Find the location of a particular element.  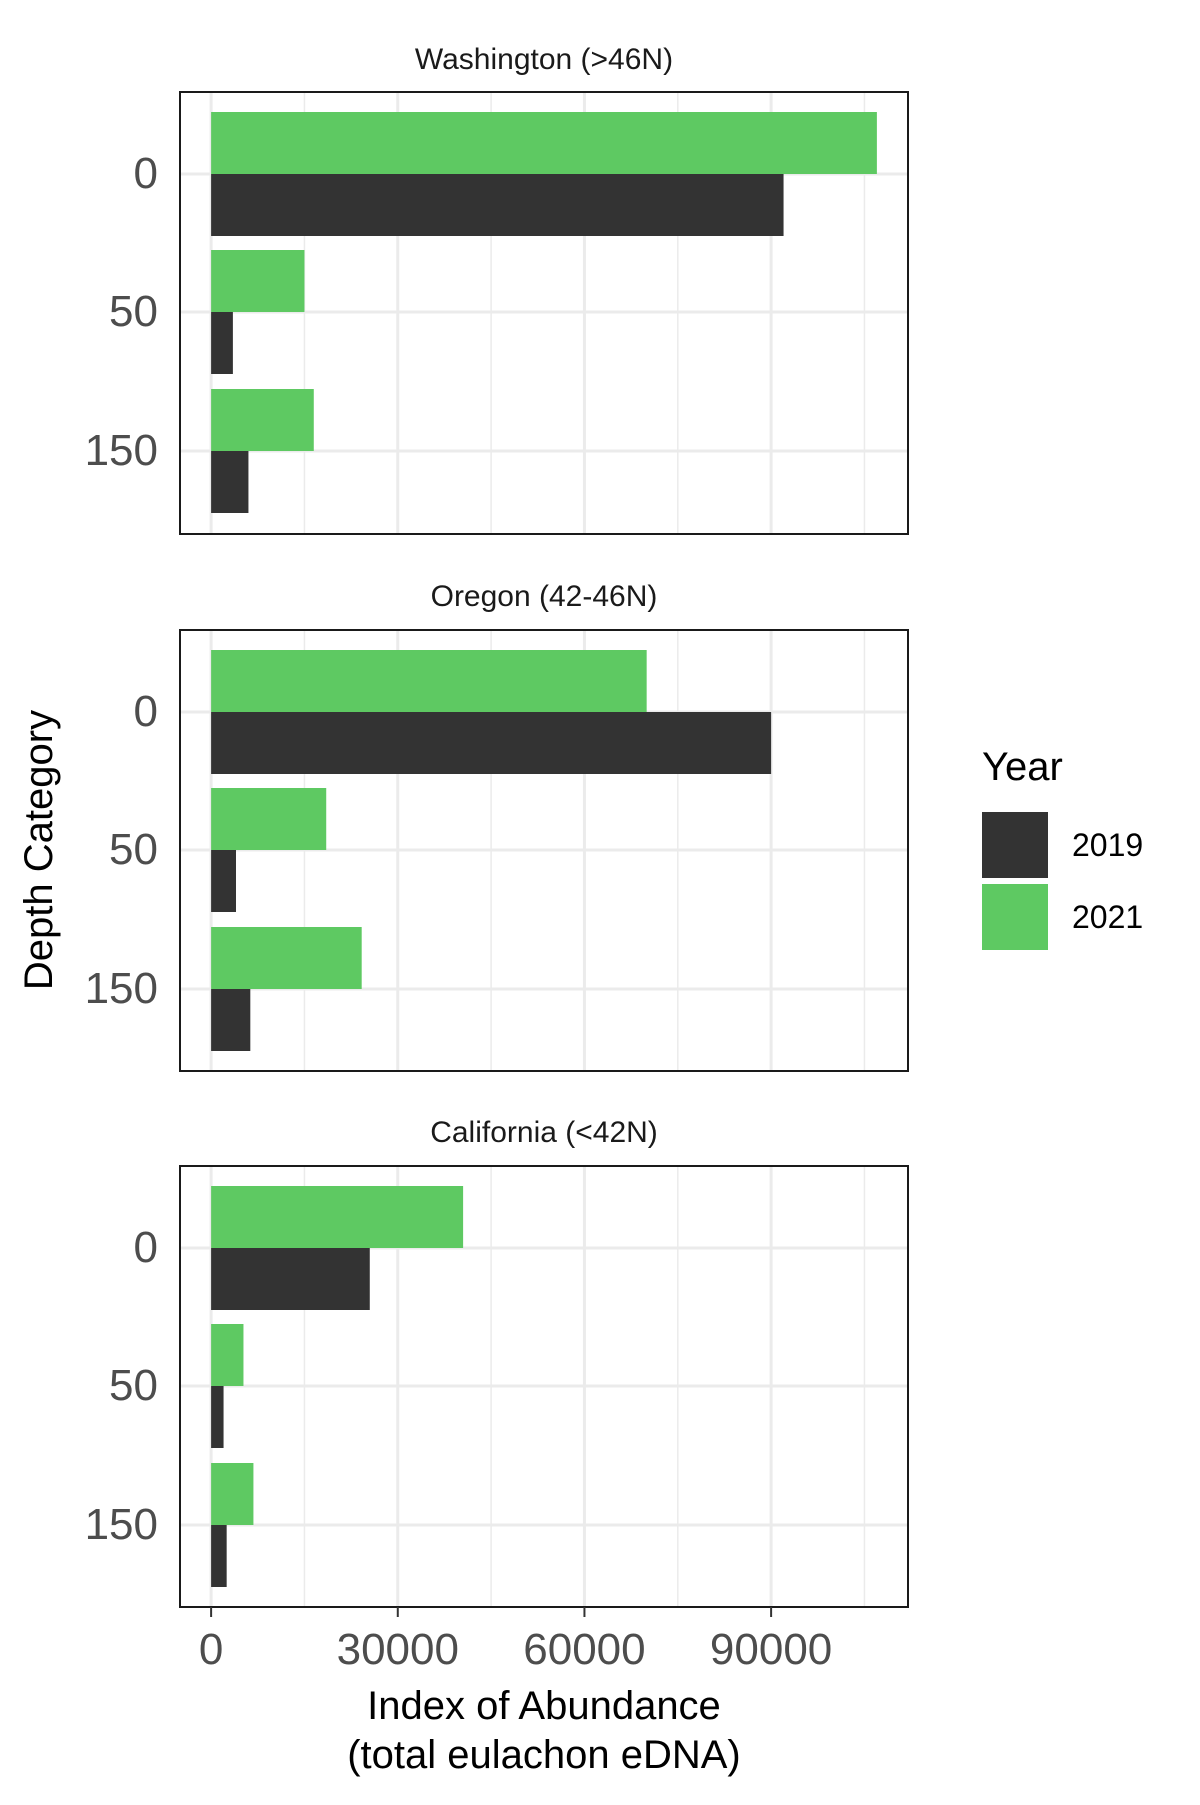

legend-label: 2021 is located at coordinates (1107, 917).